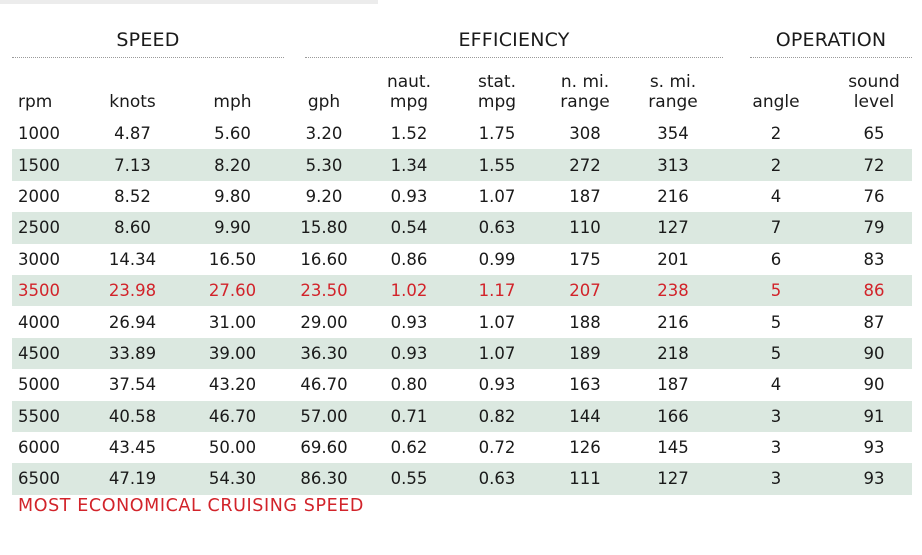 This screenshot has height=555, width=922. What do you see at coordinates (409, 259) in the screenshot?
I see `cell-naut-mpg: 0.86` at bounding box center [409, 259].